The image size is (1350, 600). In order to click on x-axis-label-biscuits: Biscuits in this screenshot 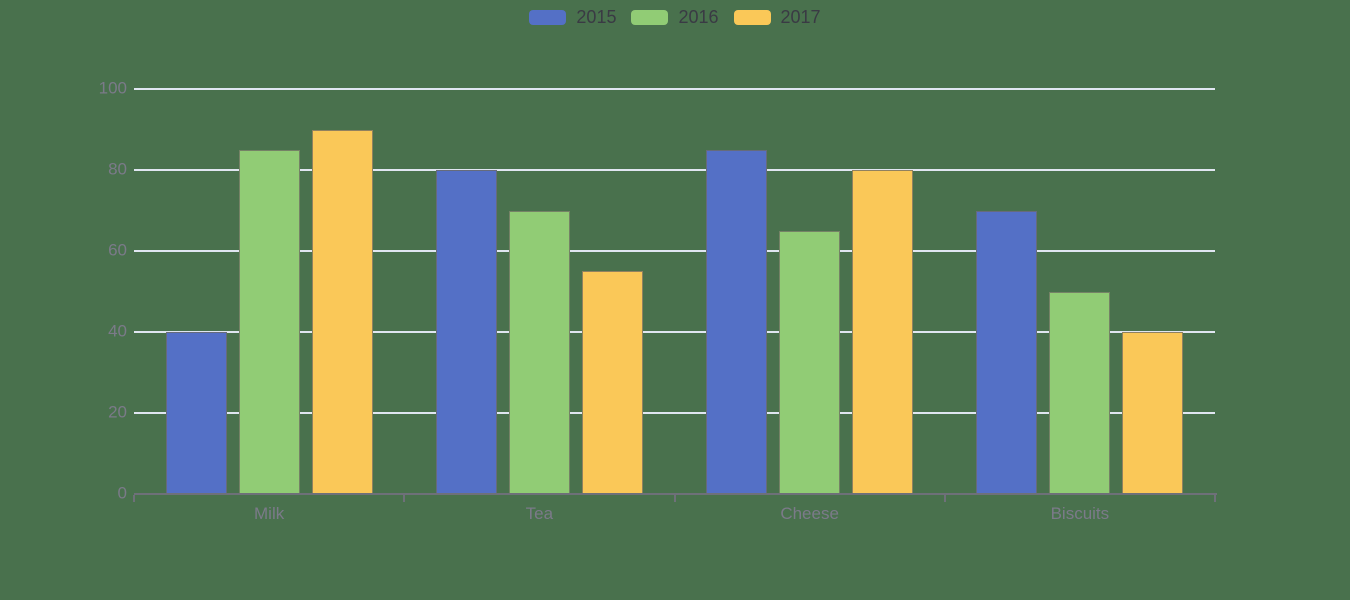, I will do `click(1080, 513)`.